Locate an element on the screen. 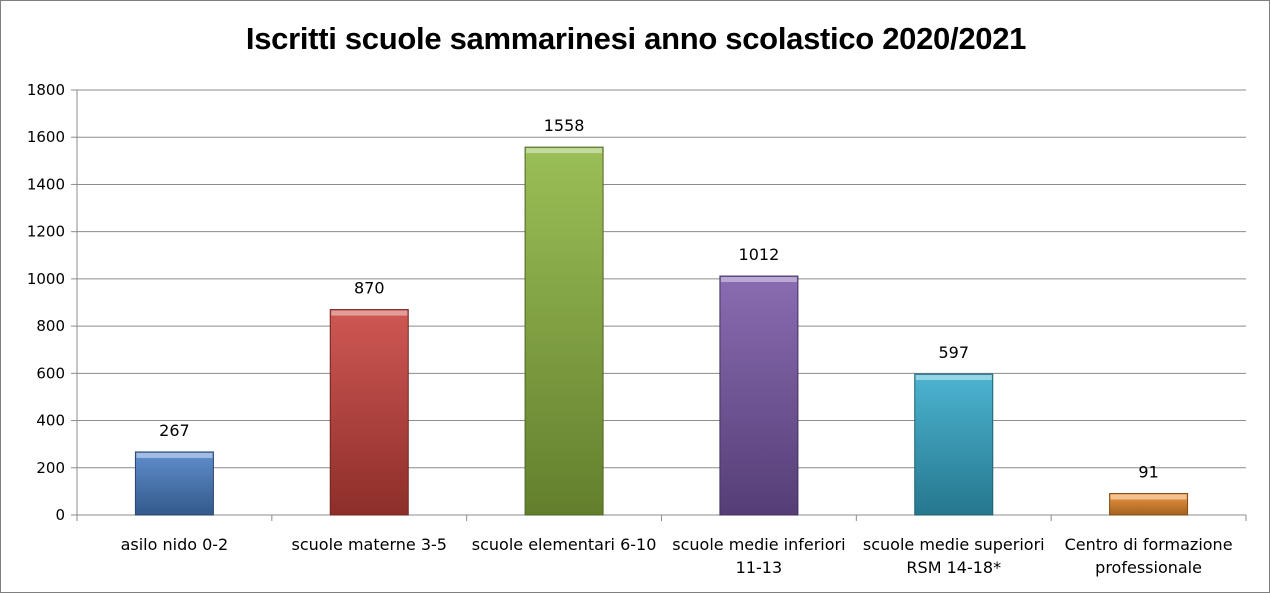  category-label: professionale is located at coordinates (1148, 567).